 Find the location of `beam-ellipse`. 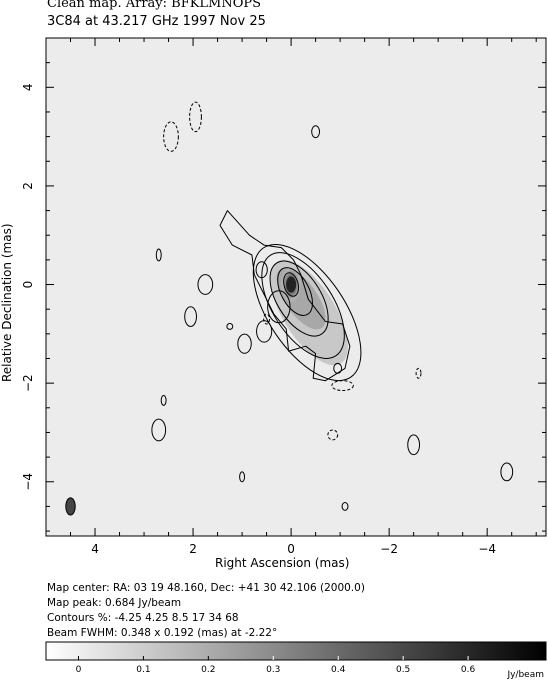

beam-ellipse is located at coordinates (70, 506).